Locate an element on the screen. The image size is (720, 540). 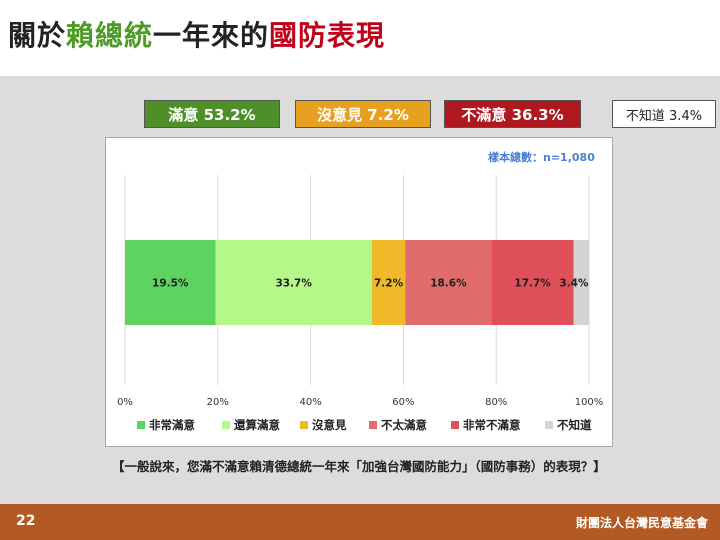
title-part-4: 國防表現 is located at coordinates (327, 35).